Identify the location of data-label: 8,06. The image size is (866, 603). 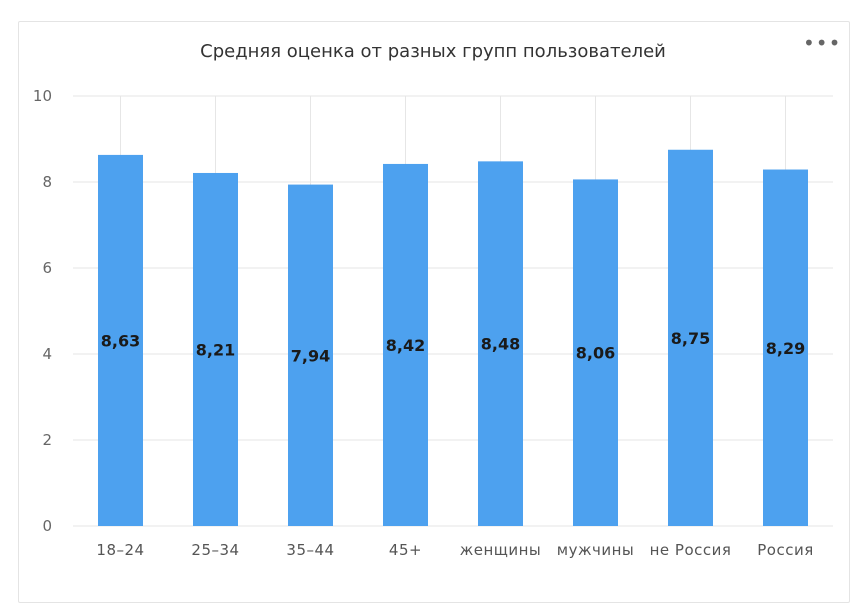
(595, 353).